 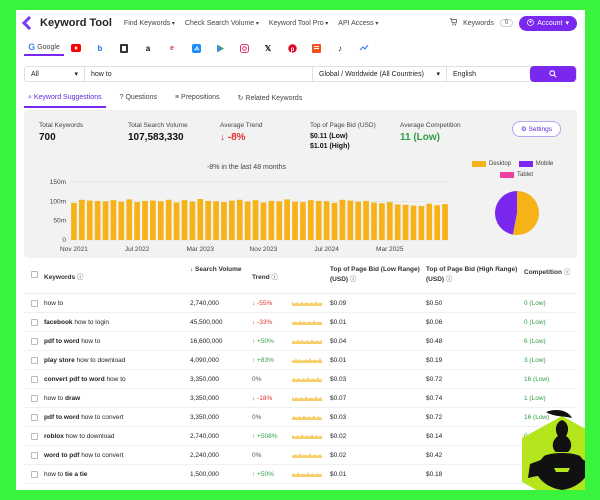 I want to click on tab-prepositions: ≡ Prepositions, so click(x=197, y=100).